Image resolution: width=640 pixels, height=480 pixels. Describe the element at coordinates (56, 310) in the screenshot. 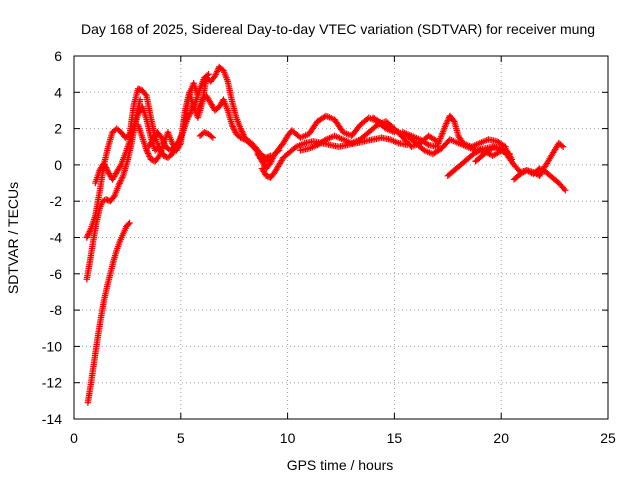

I see `y-tick-label: -8` at that location.